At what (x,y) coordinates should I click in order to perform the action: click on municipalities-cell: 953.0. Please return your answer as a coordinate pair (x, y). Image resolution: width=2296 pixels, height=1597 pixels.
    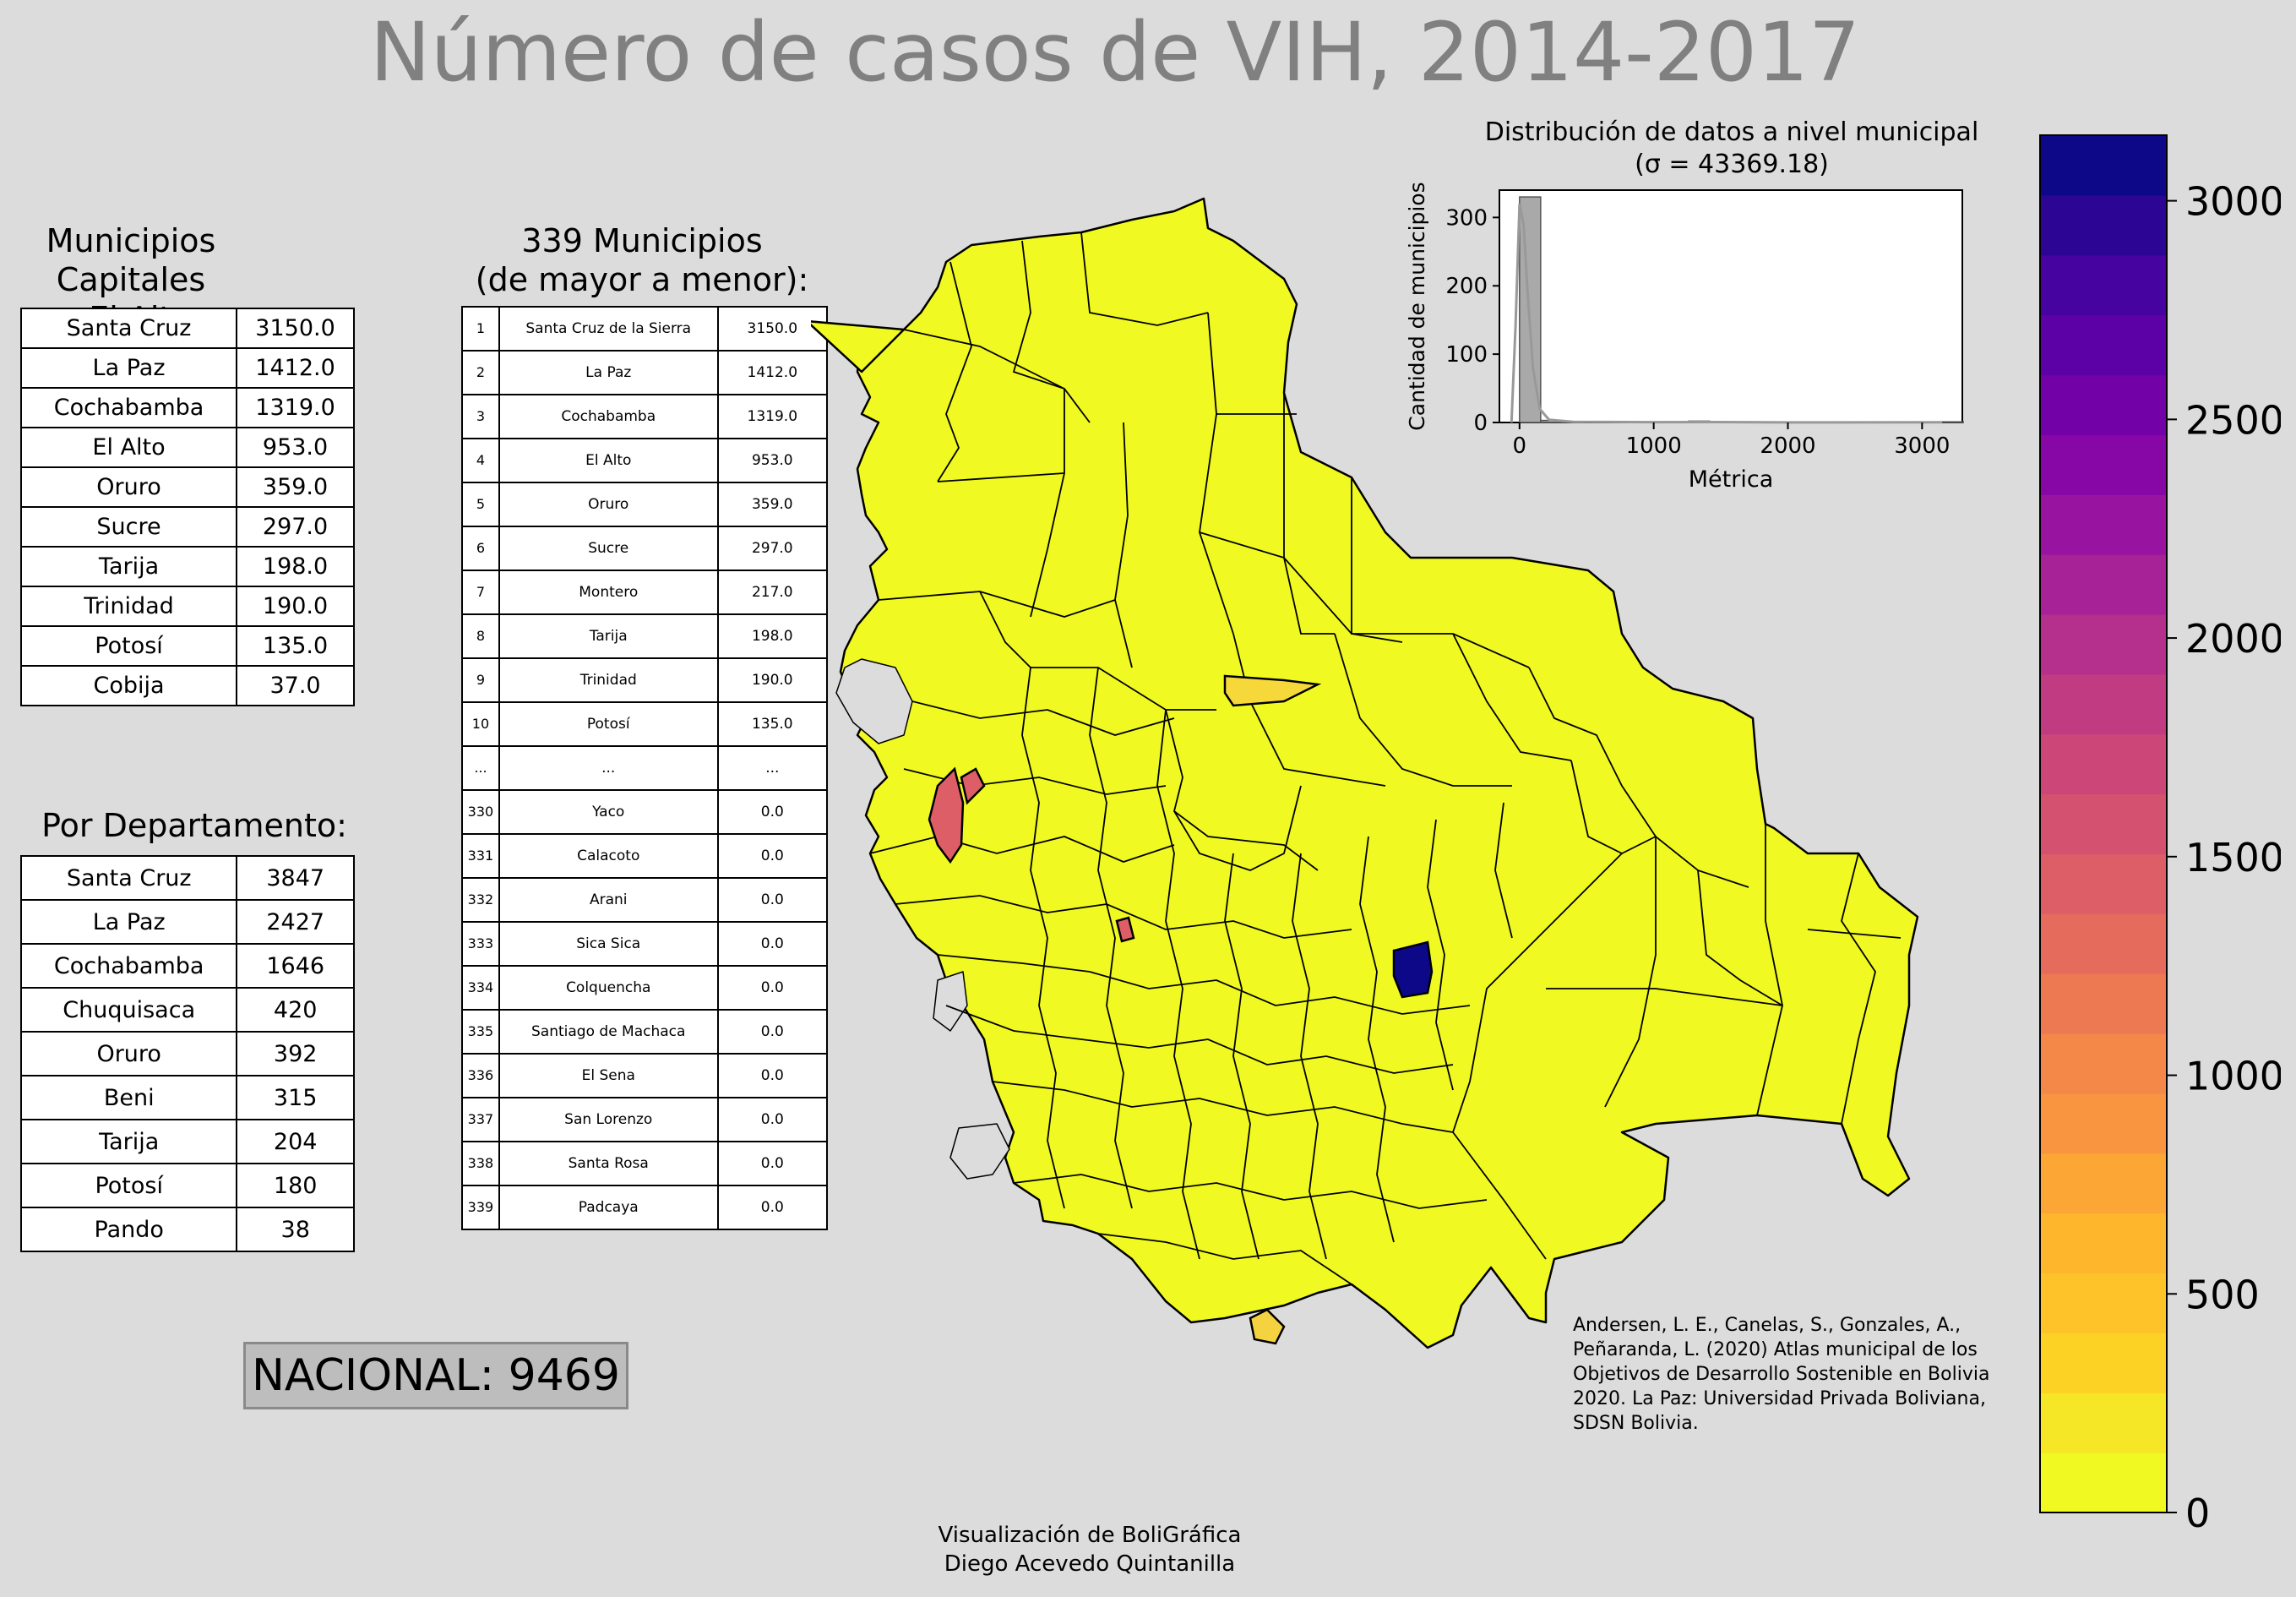
    Looking at the image, I should click on (772, 460).